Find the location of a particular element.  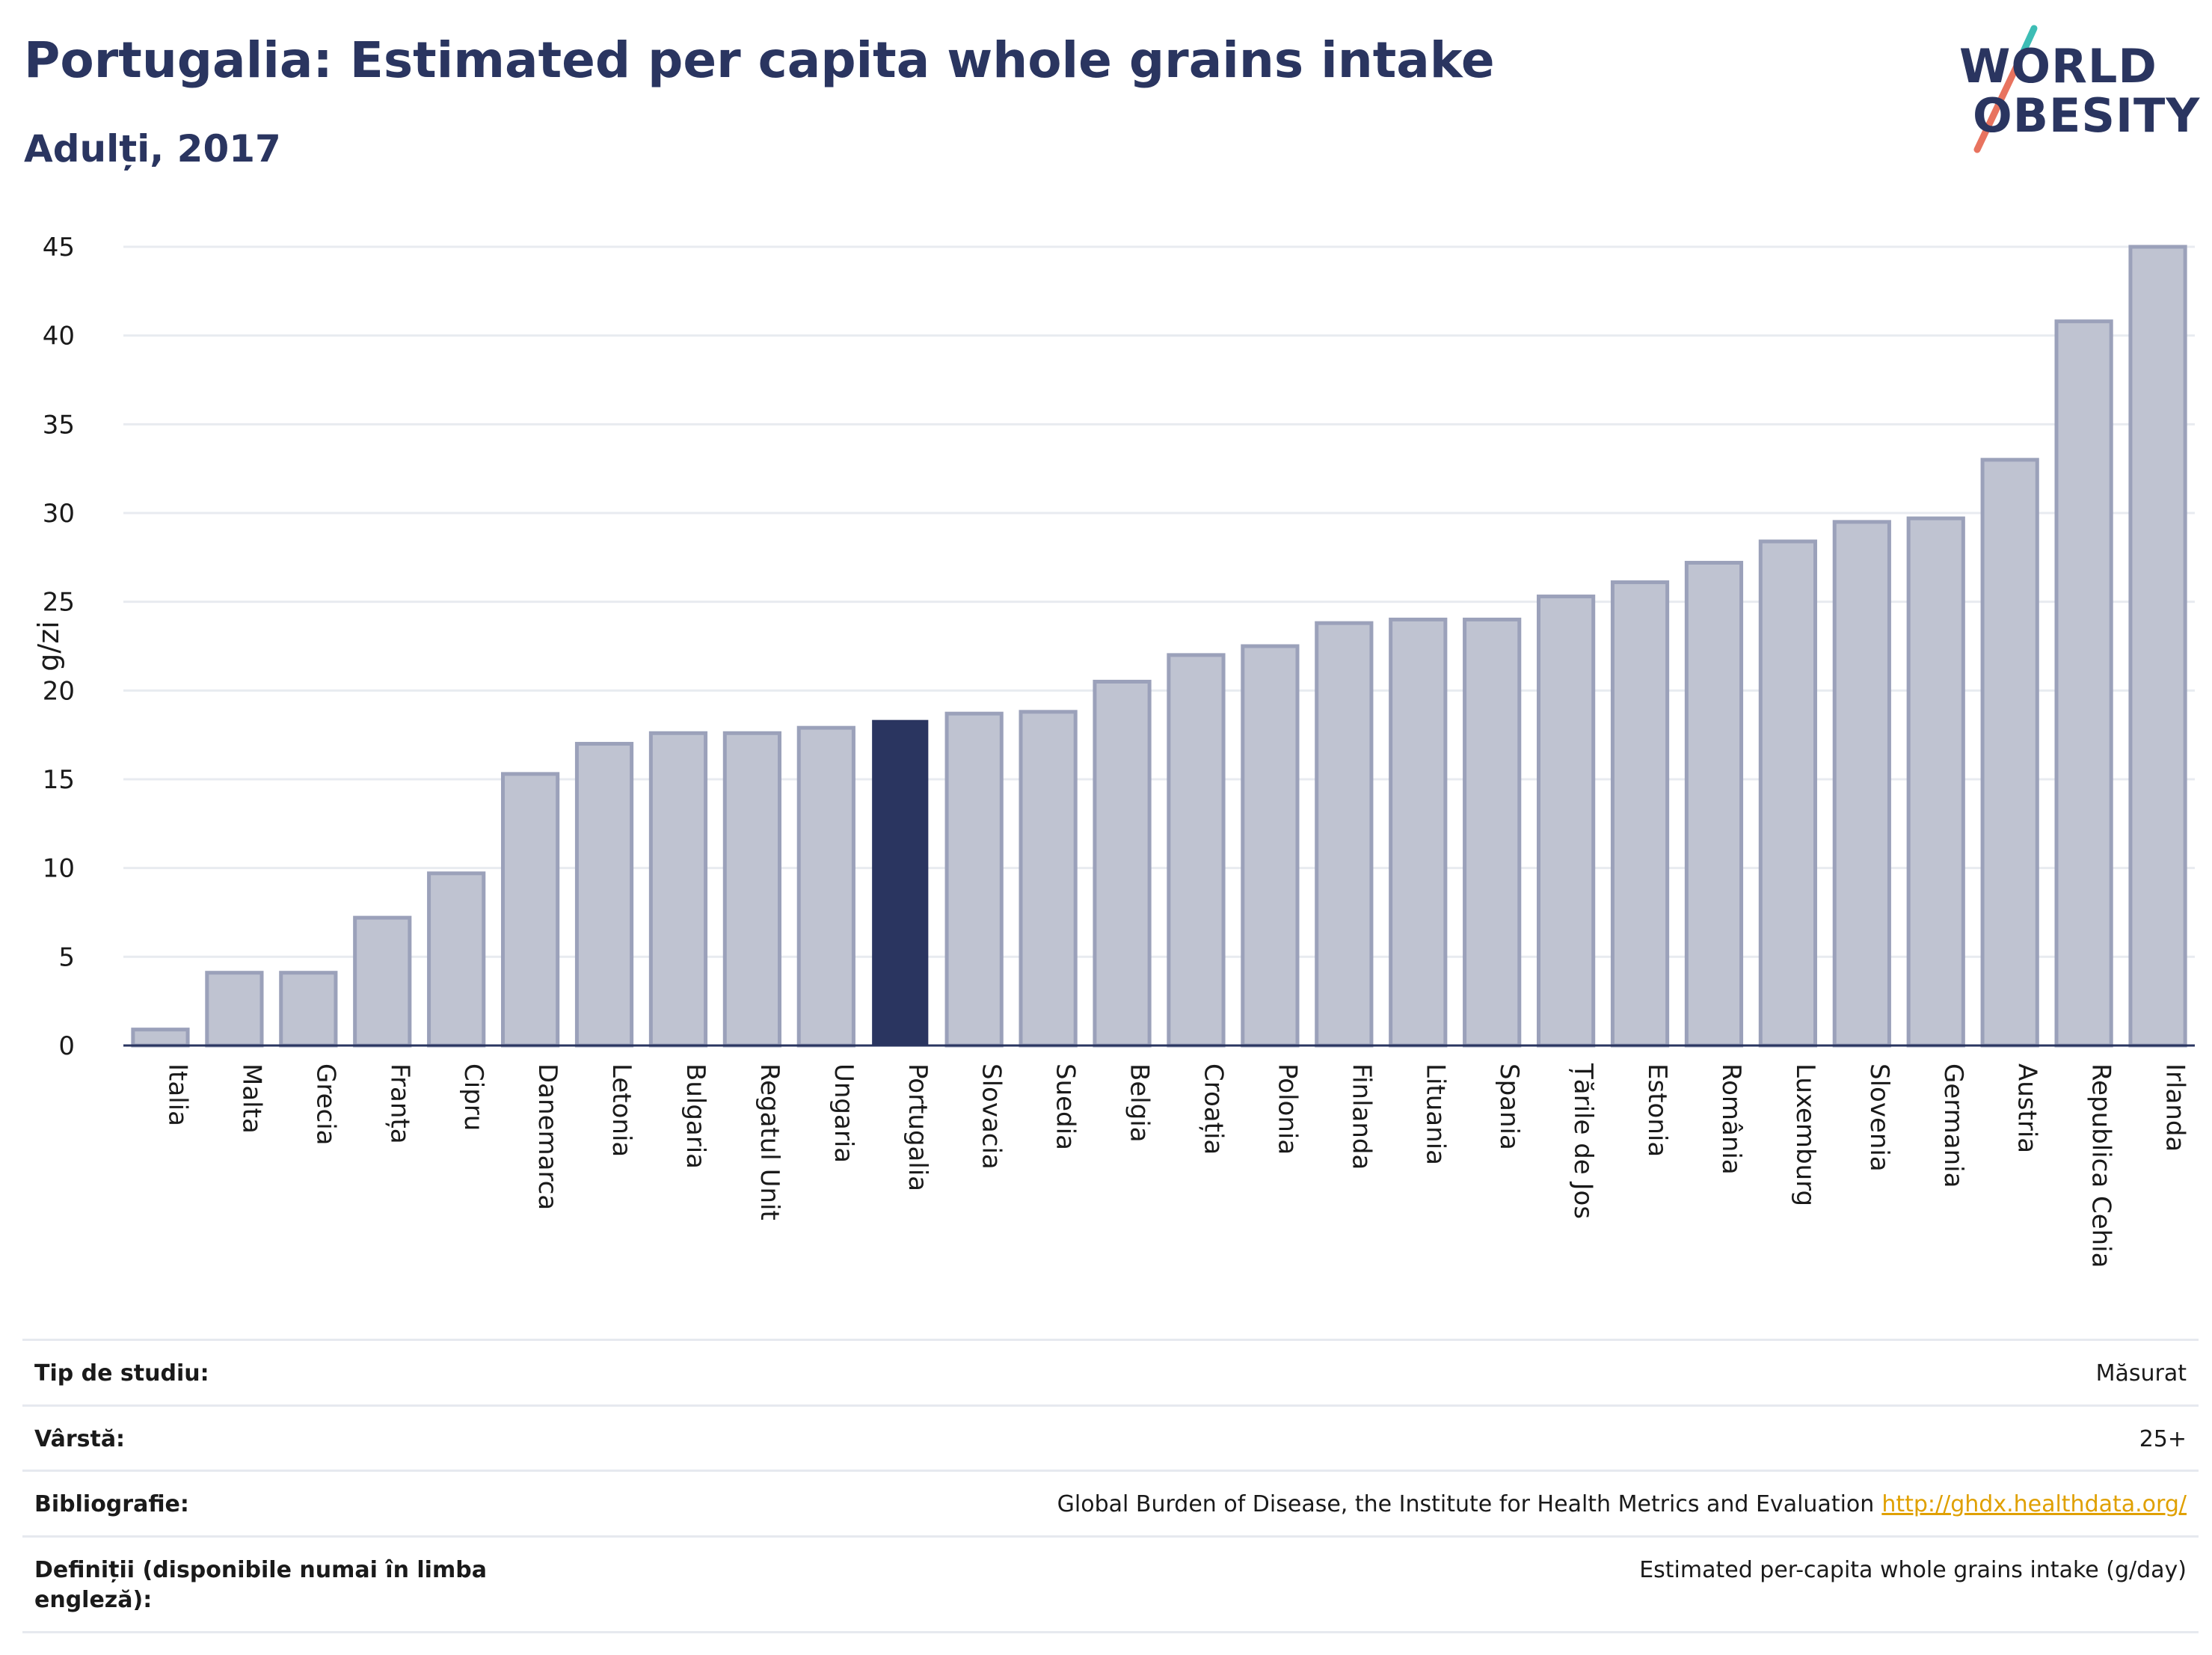

x-tick-label: Țările de Jos is located at coordinates (1583, 1141).